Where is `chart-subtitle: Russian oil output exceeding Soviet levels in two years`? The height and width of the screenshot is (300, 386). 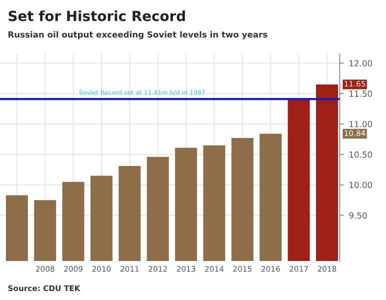 chart-subtitle: Russian oil output exceeding Soviet levels in two years is located at coordinates (138, 35).